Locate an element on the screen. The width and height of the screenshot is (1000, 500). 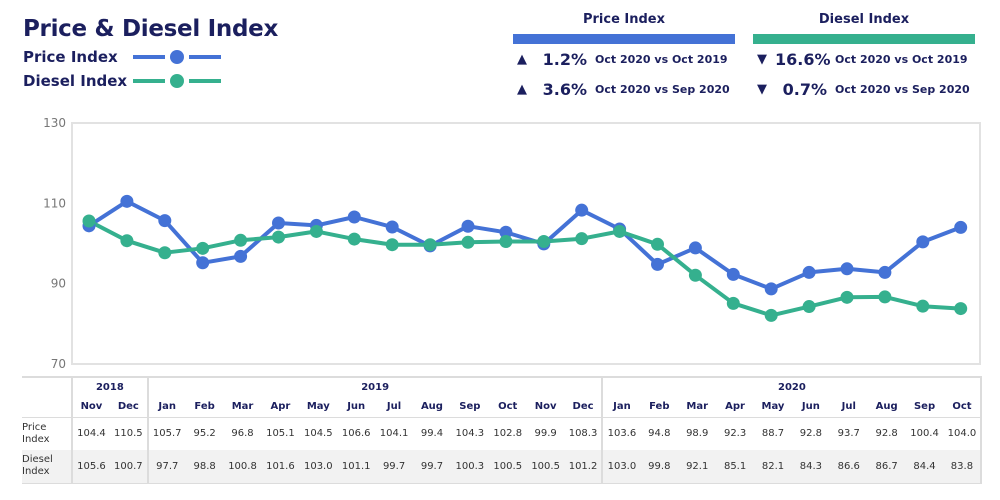
month-header: Nov is located at coordinates (90, 407).